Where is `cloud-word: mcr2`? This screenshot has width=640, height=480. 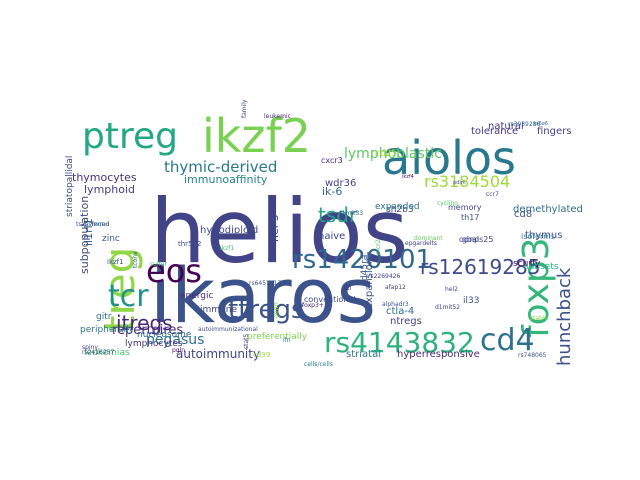 cloud-word: mcr2 is located at coordinates (378, 247).